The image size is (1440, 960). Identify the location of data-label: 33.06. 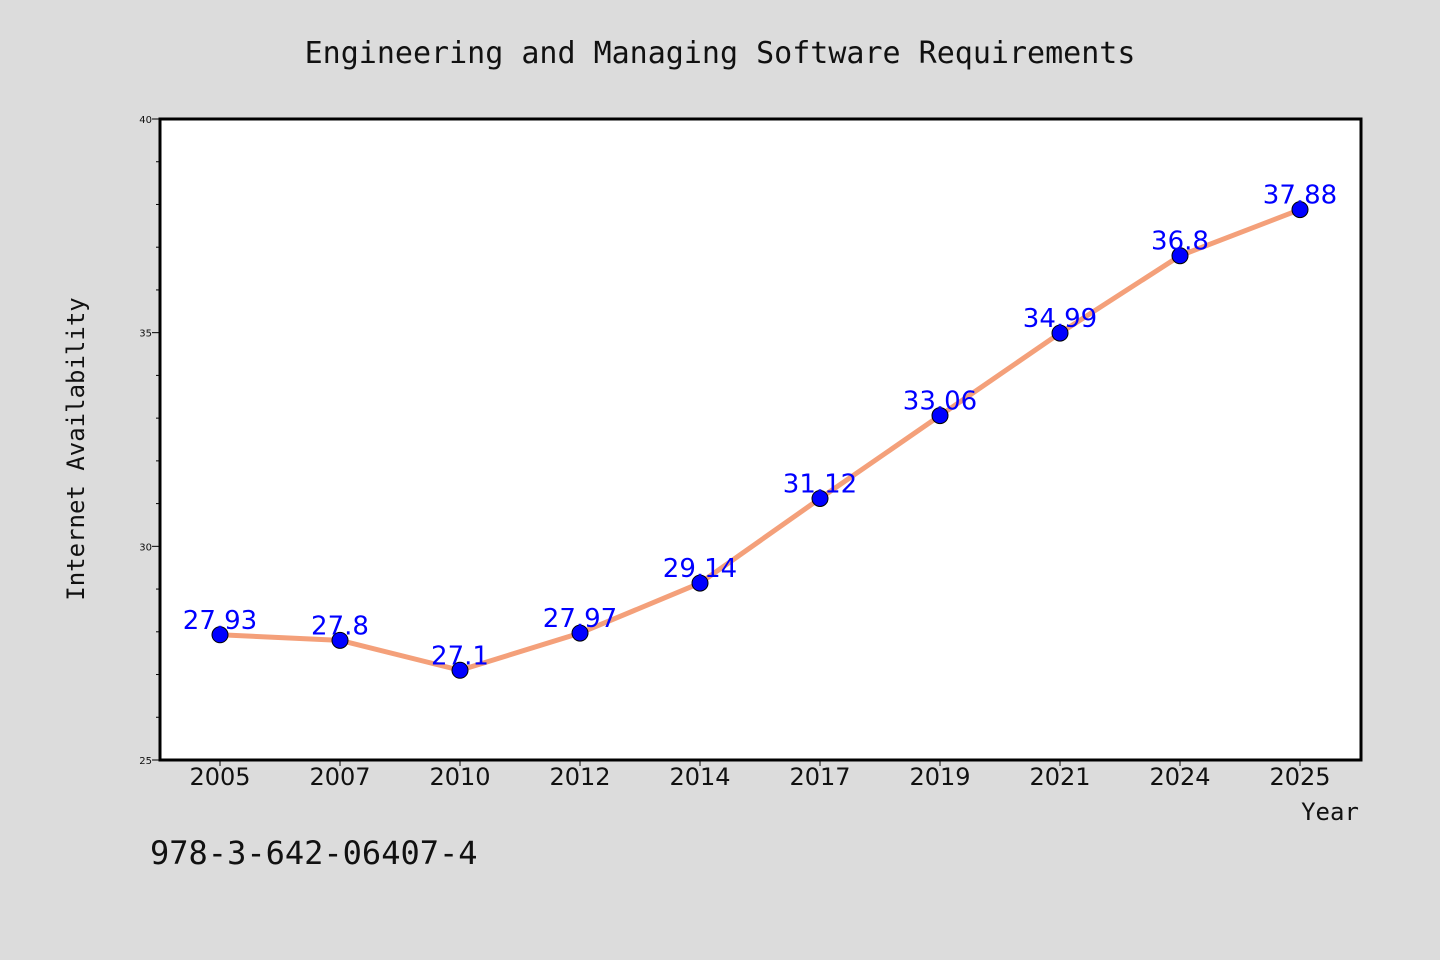
(940, 402).